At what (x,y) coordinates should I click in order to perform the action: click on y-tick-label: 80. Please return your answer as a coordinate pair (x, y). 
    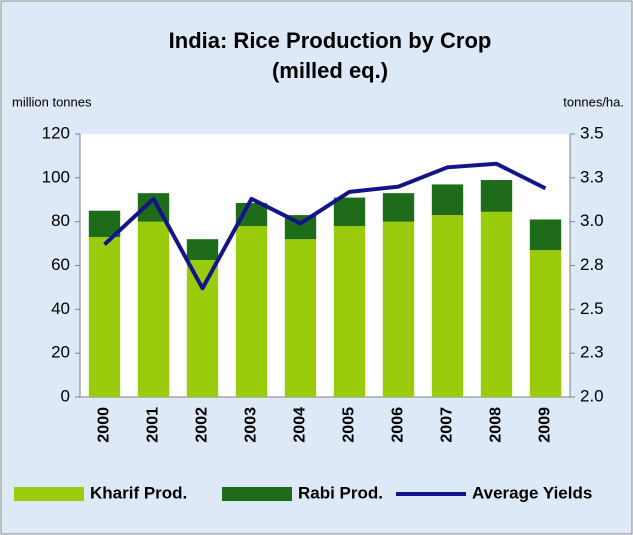
    Looking at the image, I should click on (60, 220).